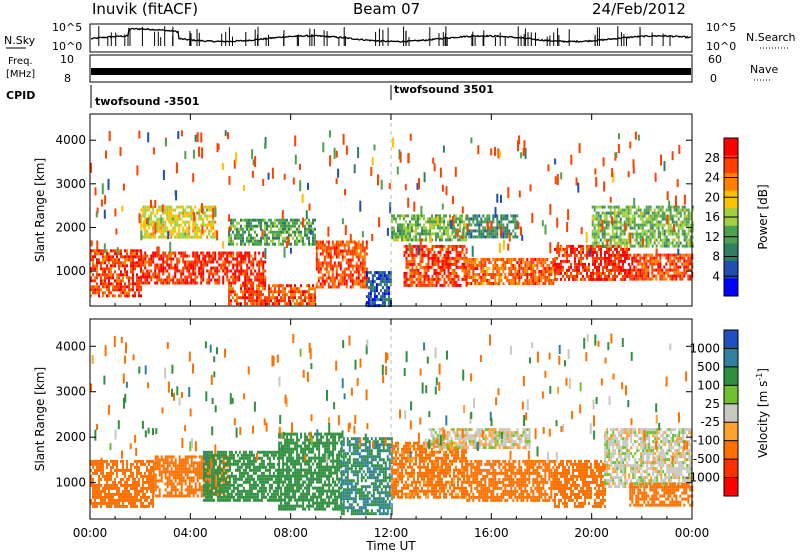 Image resolution: width=800 pixels, height=554 pixels. I want to click on y-tick-label: 4000, so click(70, 140).